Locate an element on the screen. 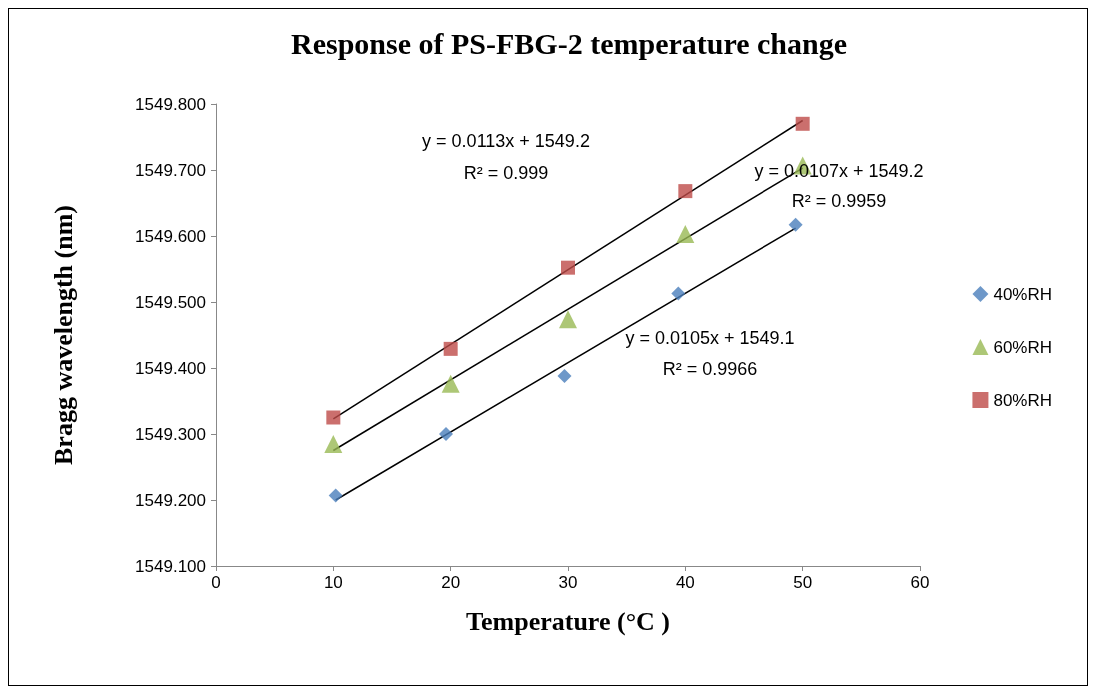 This screenshot has height=696, width=1098. y-tick-label: 1549.100 is located at coordinates (170, 566).